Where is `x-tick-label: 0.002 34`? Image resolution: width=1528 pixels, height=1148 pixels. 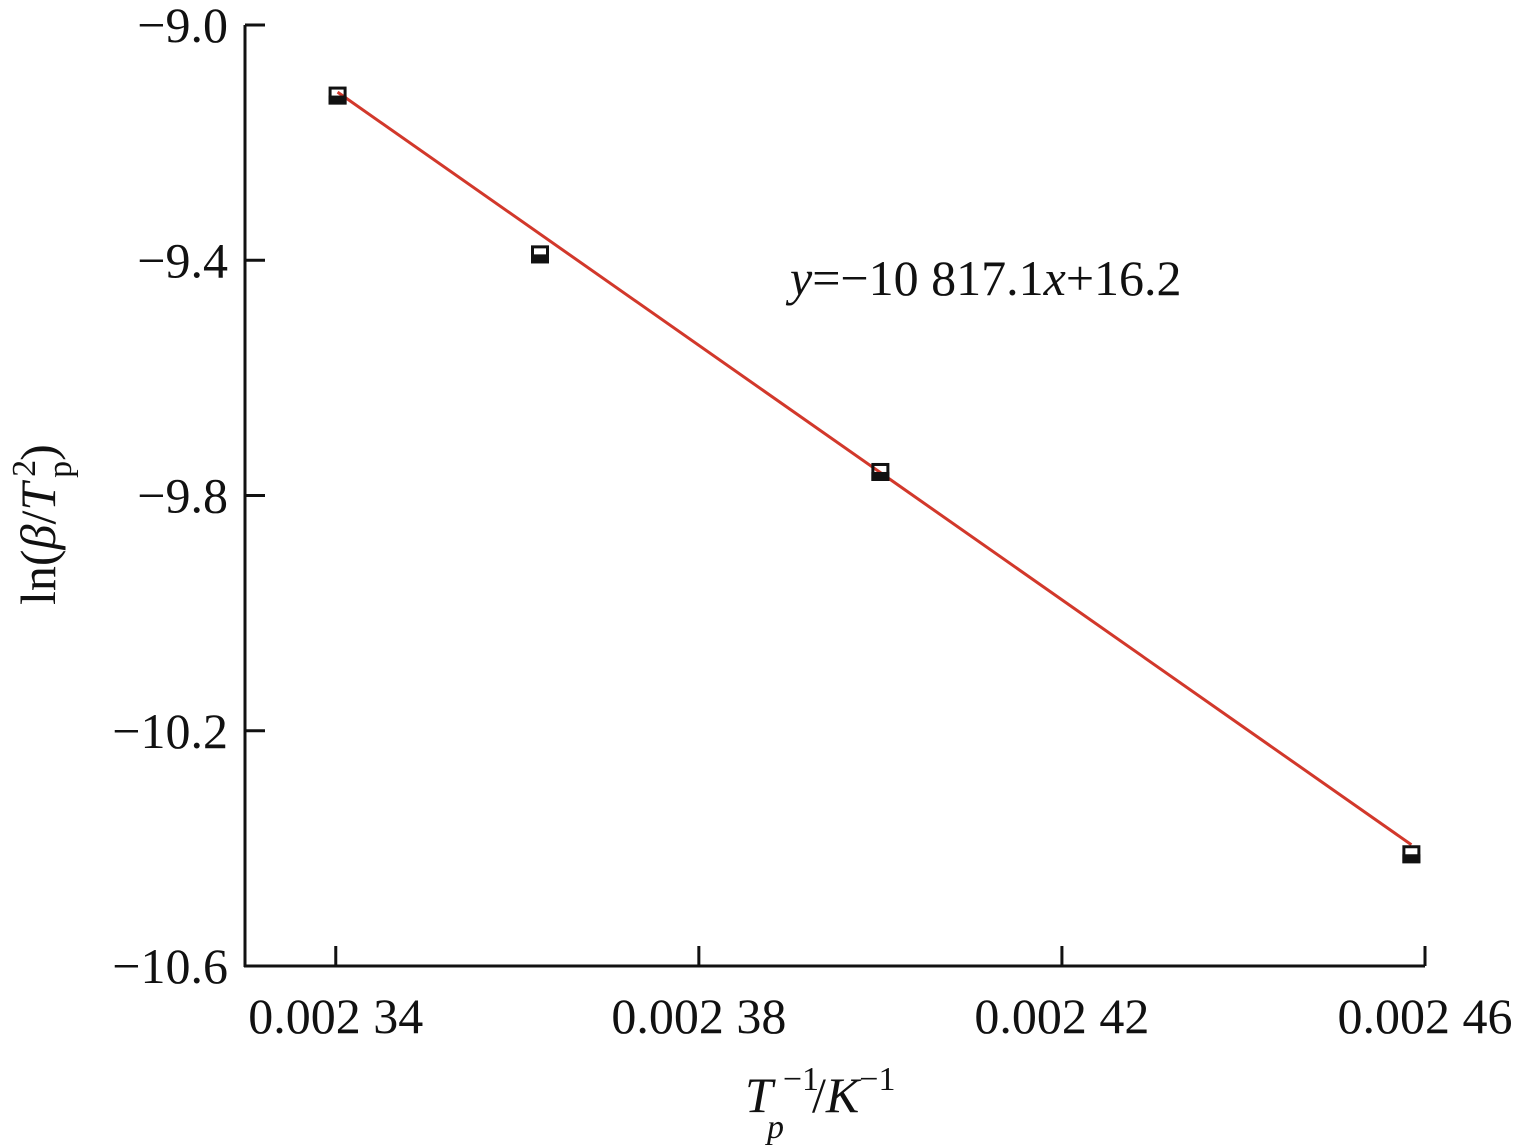
x-tick-label: 0.002 34 is located at coordinates (335, 1016).